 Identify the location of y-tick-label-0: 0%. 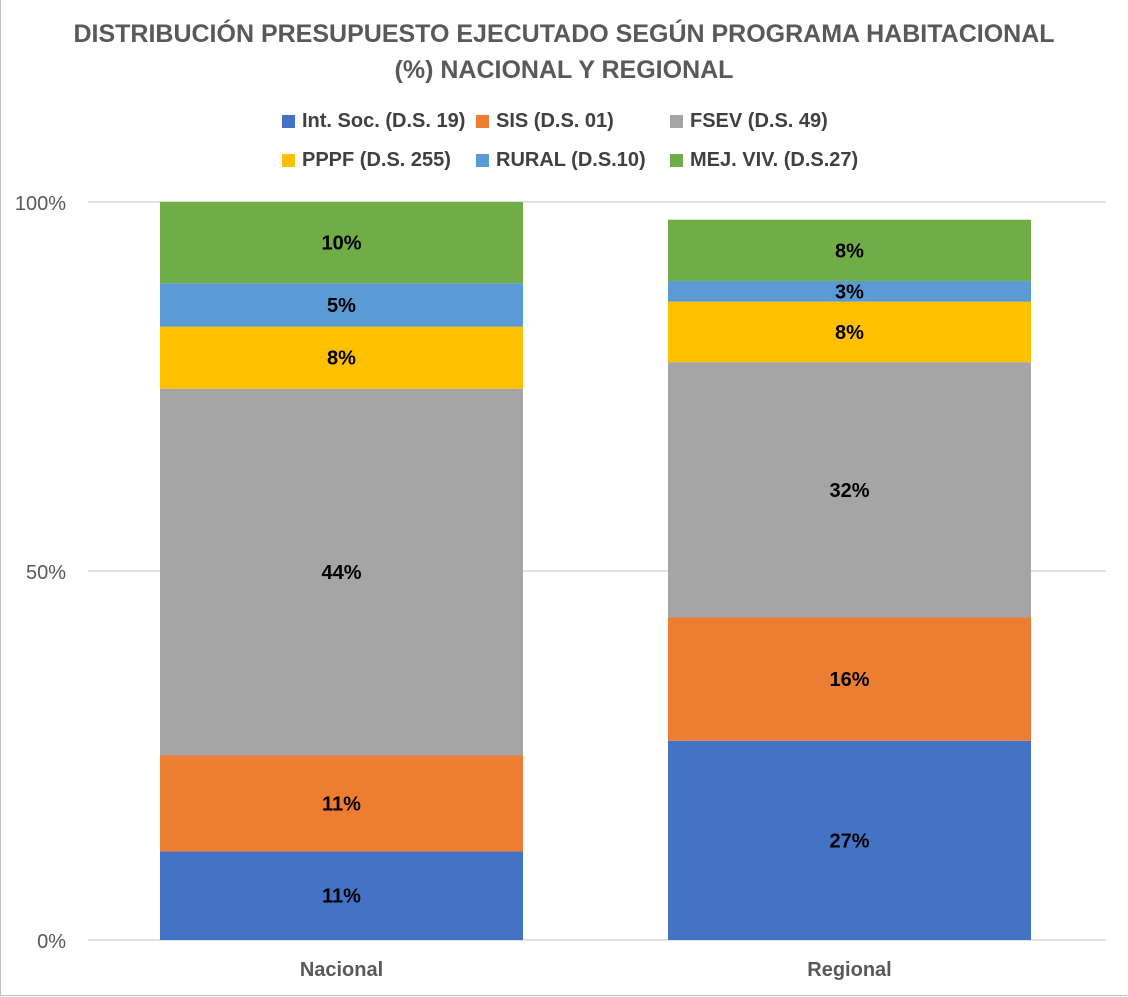
(51, 942).